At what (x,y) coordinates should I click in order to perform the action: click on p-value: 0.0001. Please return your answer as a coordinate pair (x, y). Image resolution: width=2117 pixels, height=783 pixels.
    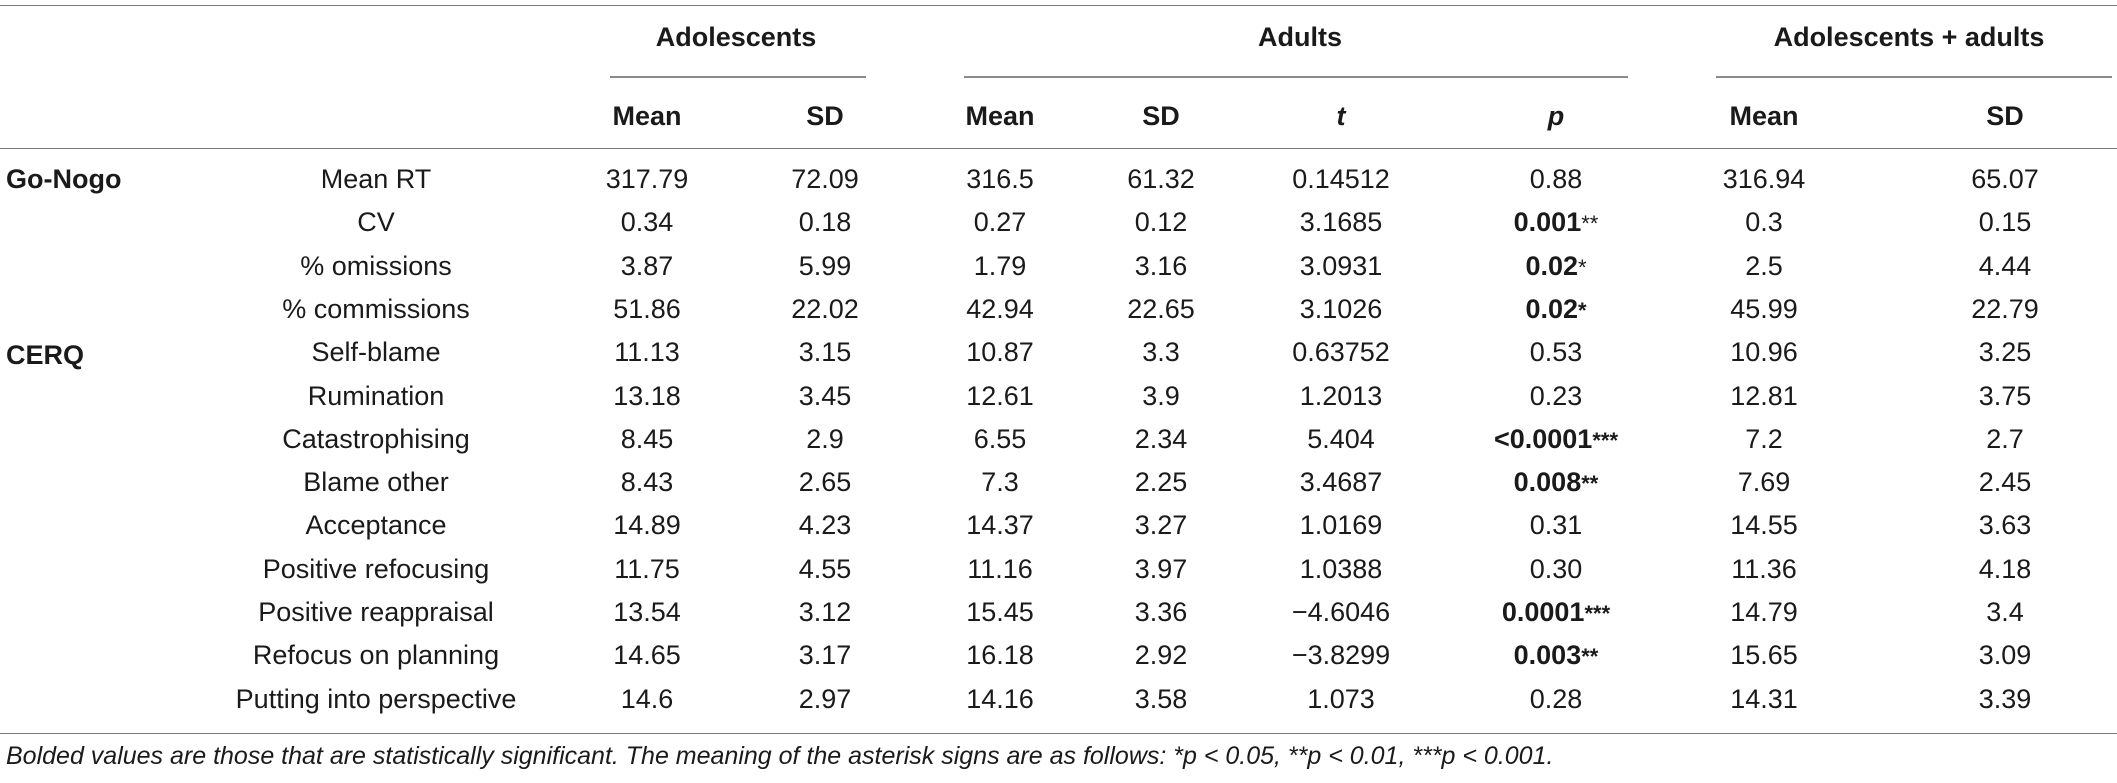
    Looking at the image, I should click on (1543, 612).